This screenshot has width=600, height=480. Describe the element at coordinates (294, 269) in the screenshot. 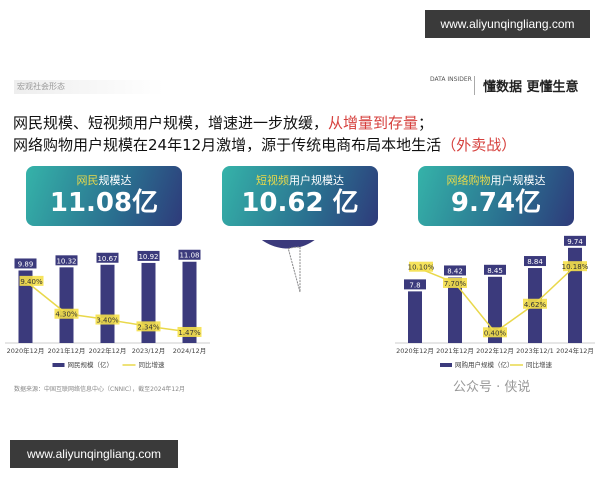

I see `pie-slice-other` at that location.